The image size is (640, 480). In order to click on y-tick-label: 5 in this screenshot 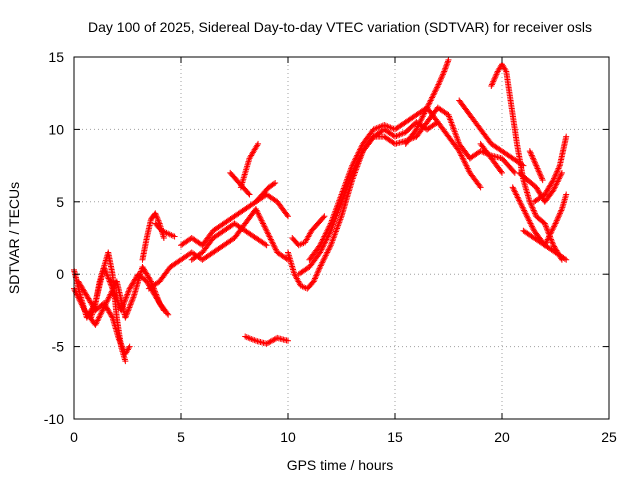, I will do `click(60, 202)`.